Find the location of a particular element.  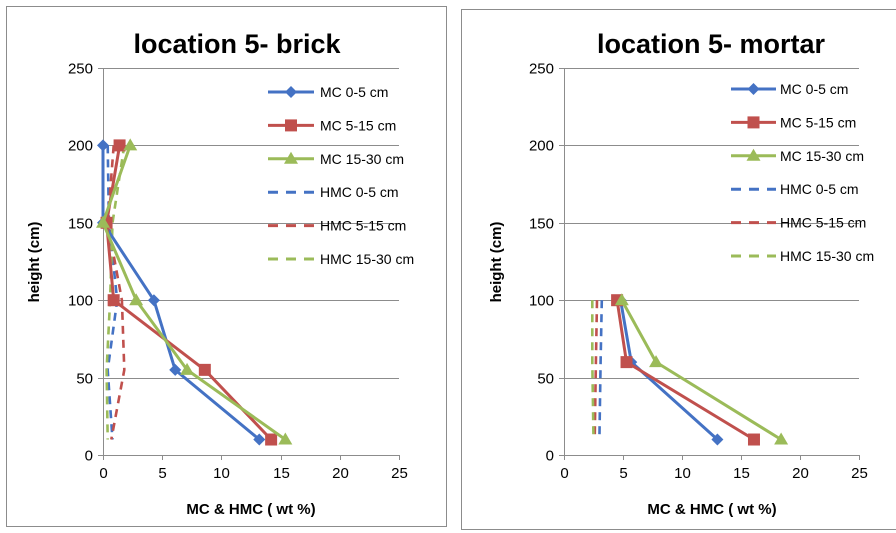

series-hmc-0-5-cm is located at coordinates (601, 370).